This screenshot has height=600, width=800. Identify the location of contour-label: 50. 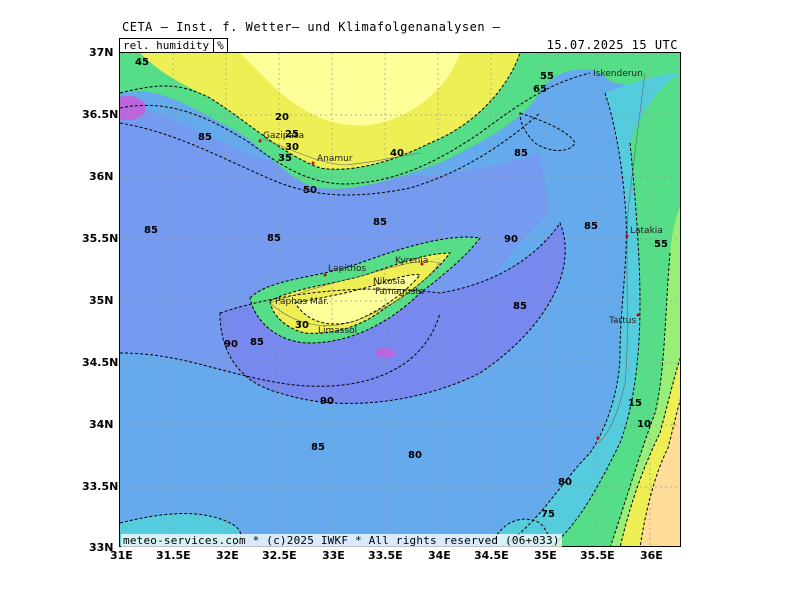
(310, 190).